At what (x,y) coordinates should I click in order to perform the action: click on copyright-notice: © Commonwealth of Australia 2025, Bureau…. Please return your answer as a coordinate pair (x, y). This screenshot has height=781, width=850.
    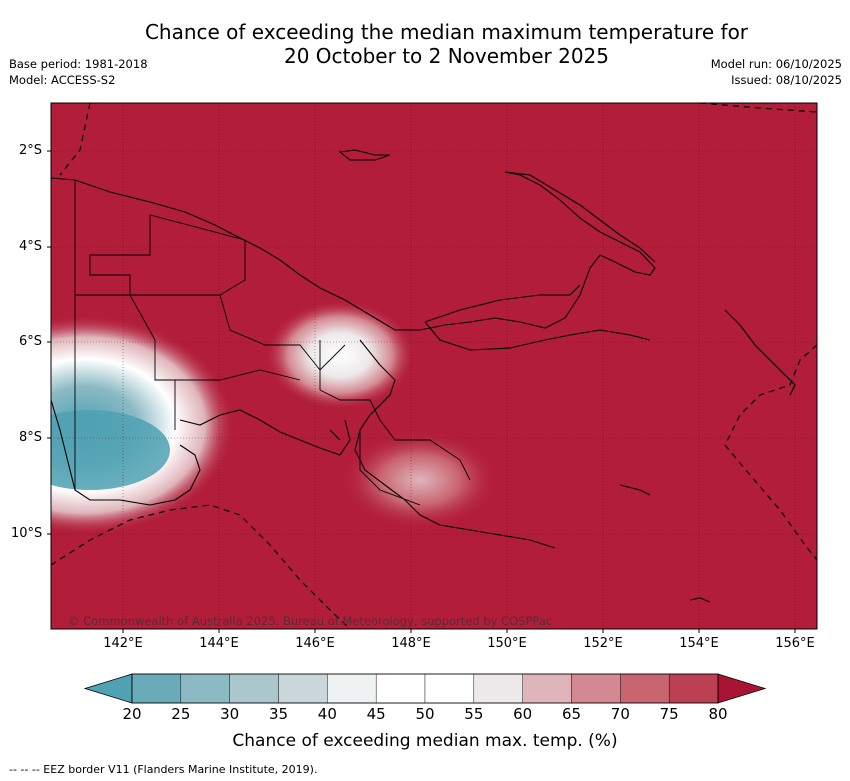
    Looking at the image, I should click on (310, 621).